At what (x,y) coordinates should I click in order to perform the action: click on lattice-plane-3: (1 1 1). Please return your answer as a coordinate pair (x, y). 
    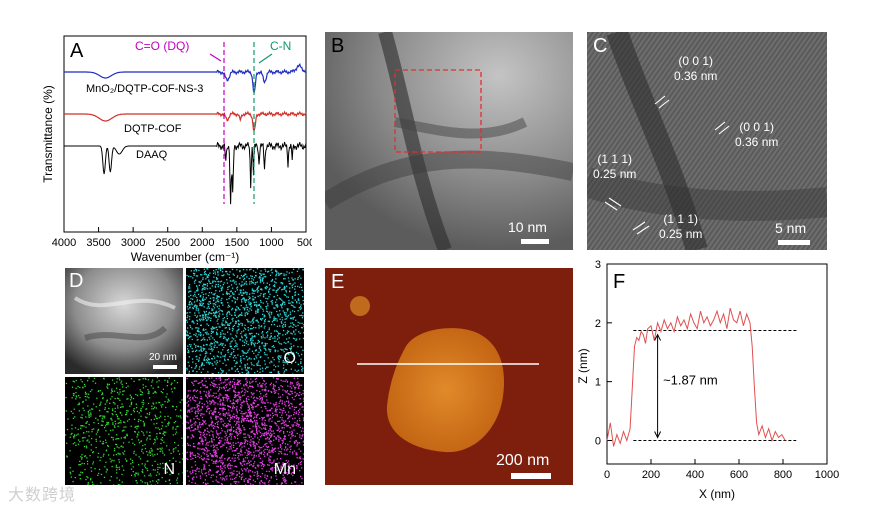
    Looking at the image, I should click on (615, 159).